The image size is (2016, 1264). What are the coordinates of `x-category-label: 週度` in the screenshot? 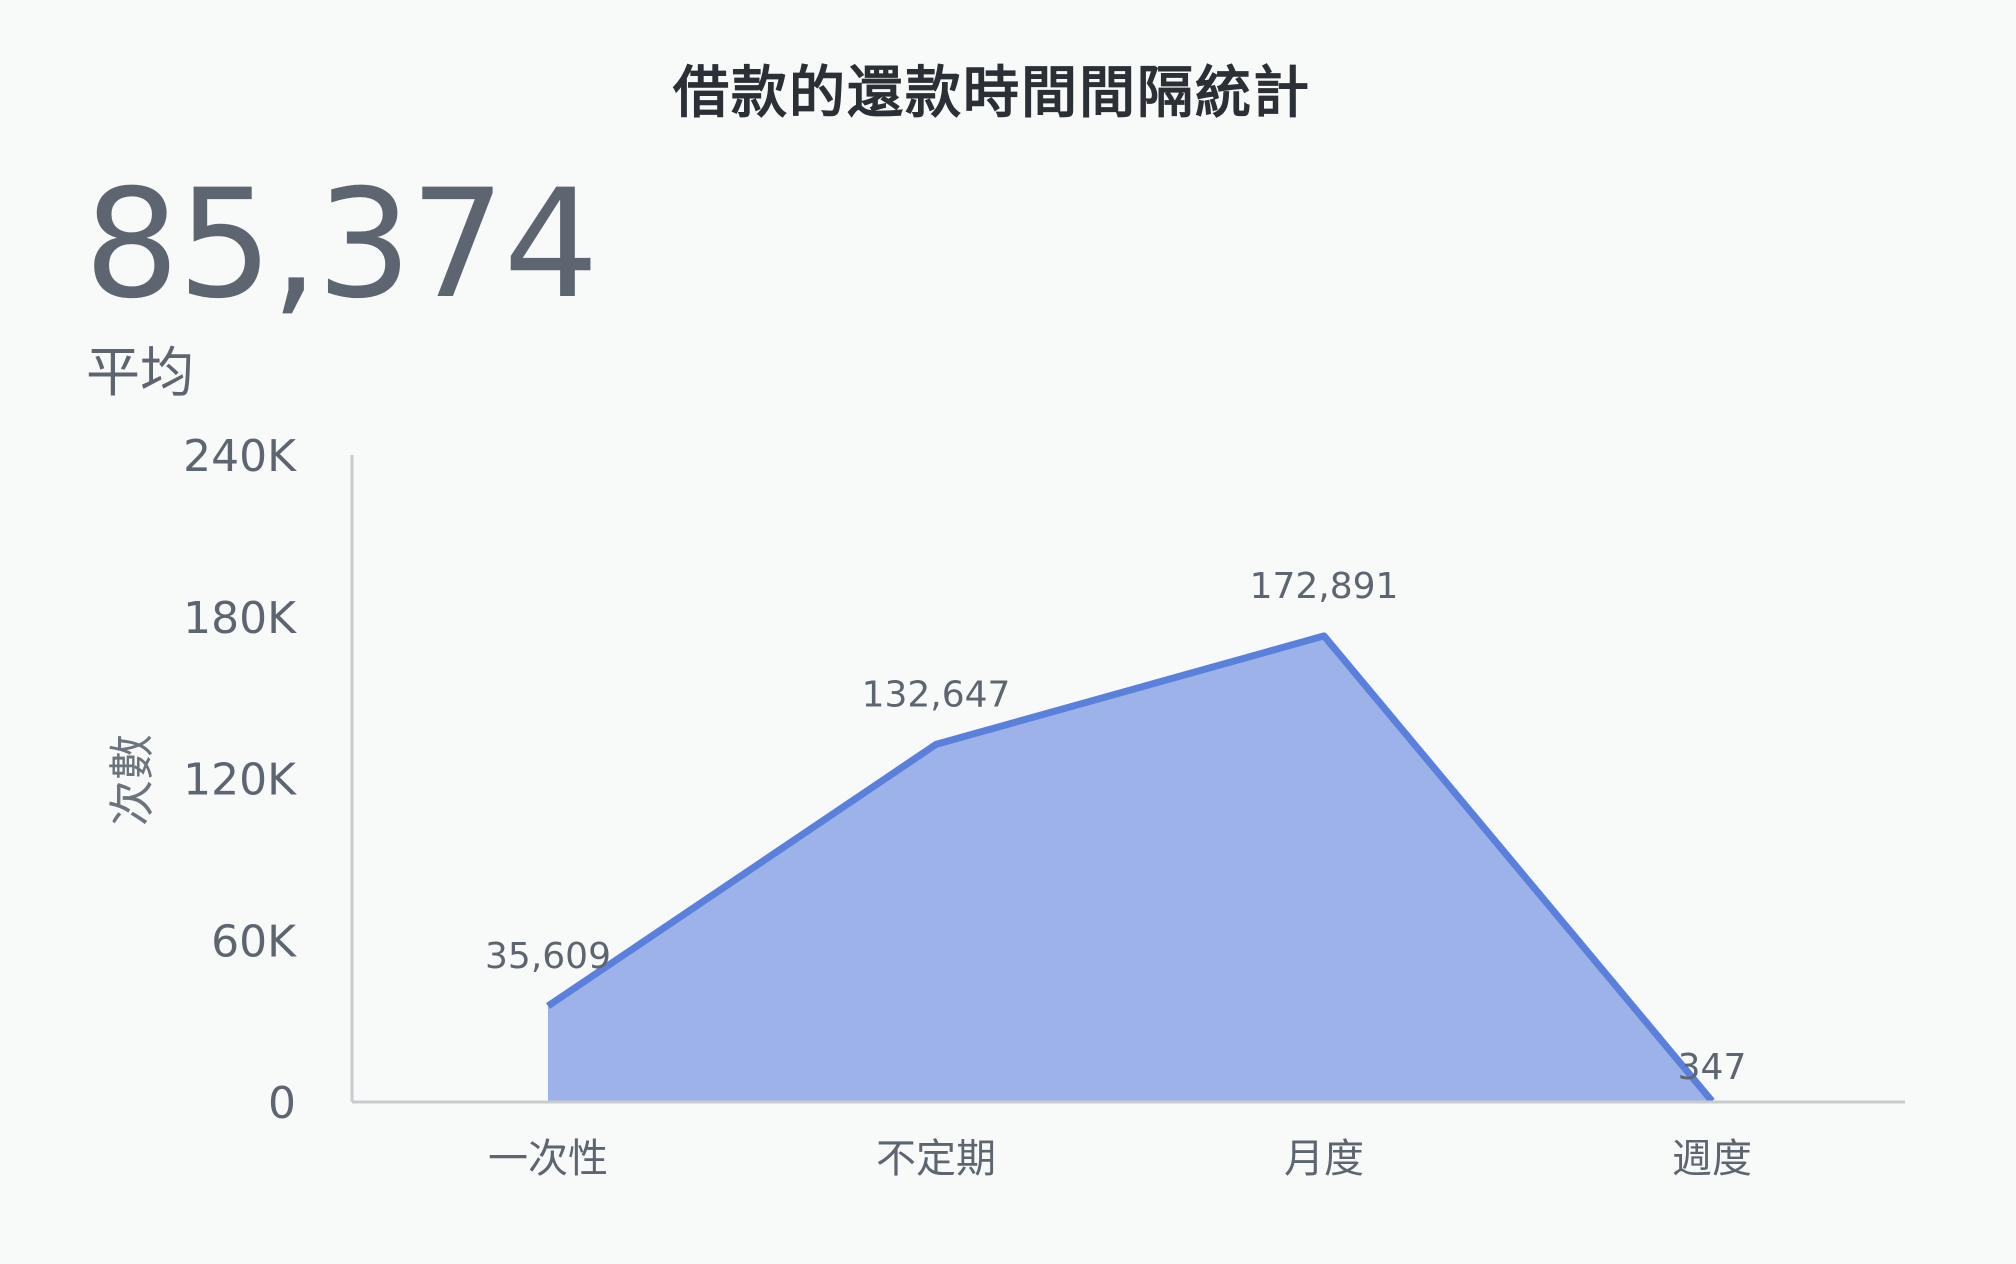 It's located at (1712, 1159).